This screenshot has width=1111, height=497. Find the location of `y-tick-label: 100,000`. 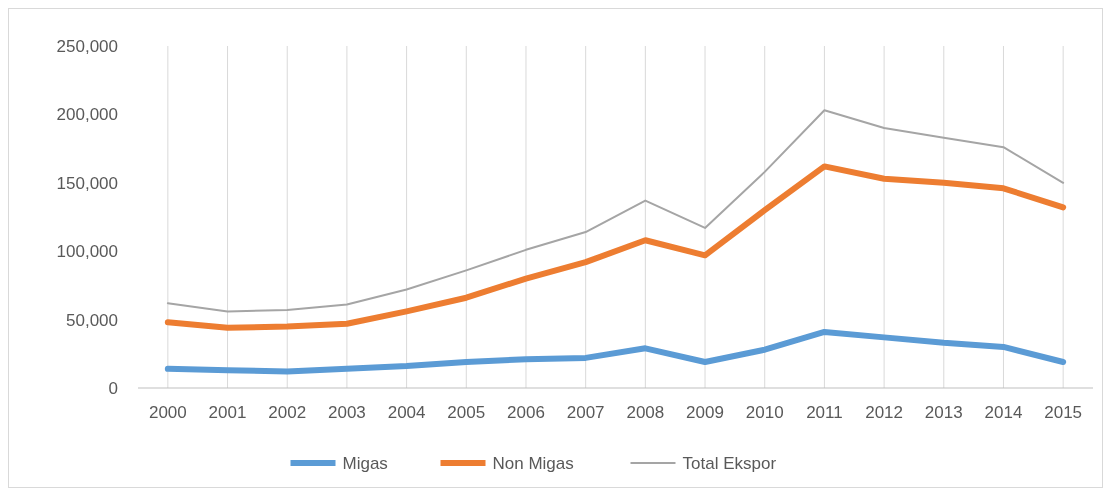

y-tick-label: 100,000 is located at coordinates (87, 252).